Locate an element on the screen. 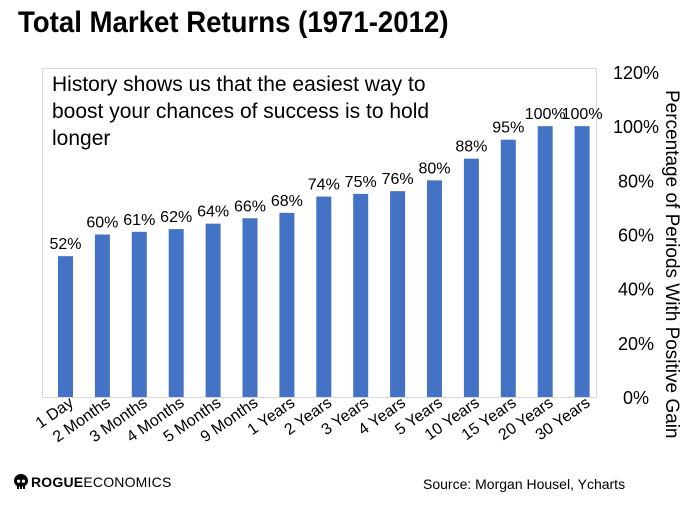 Image resolution: width=700 pixels, height=507 pixels. bar-value-label: 62% is located at coordinates (176, 217).